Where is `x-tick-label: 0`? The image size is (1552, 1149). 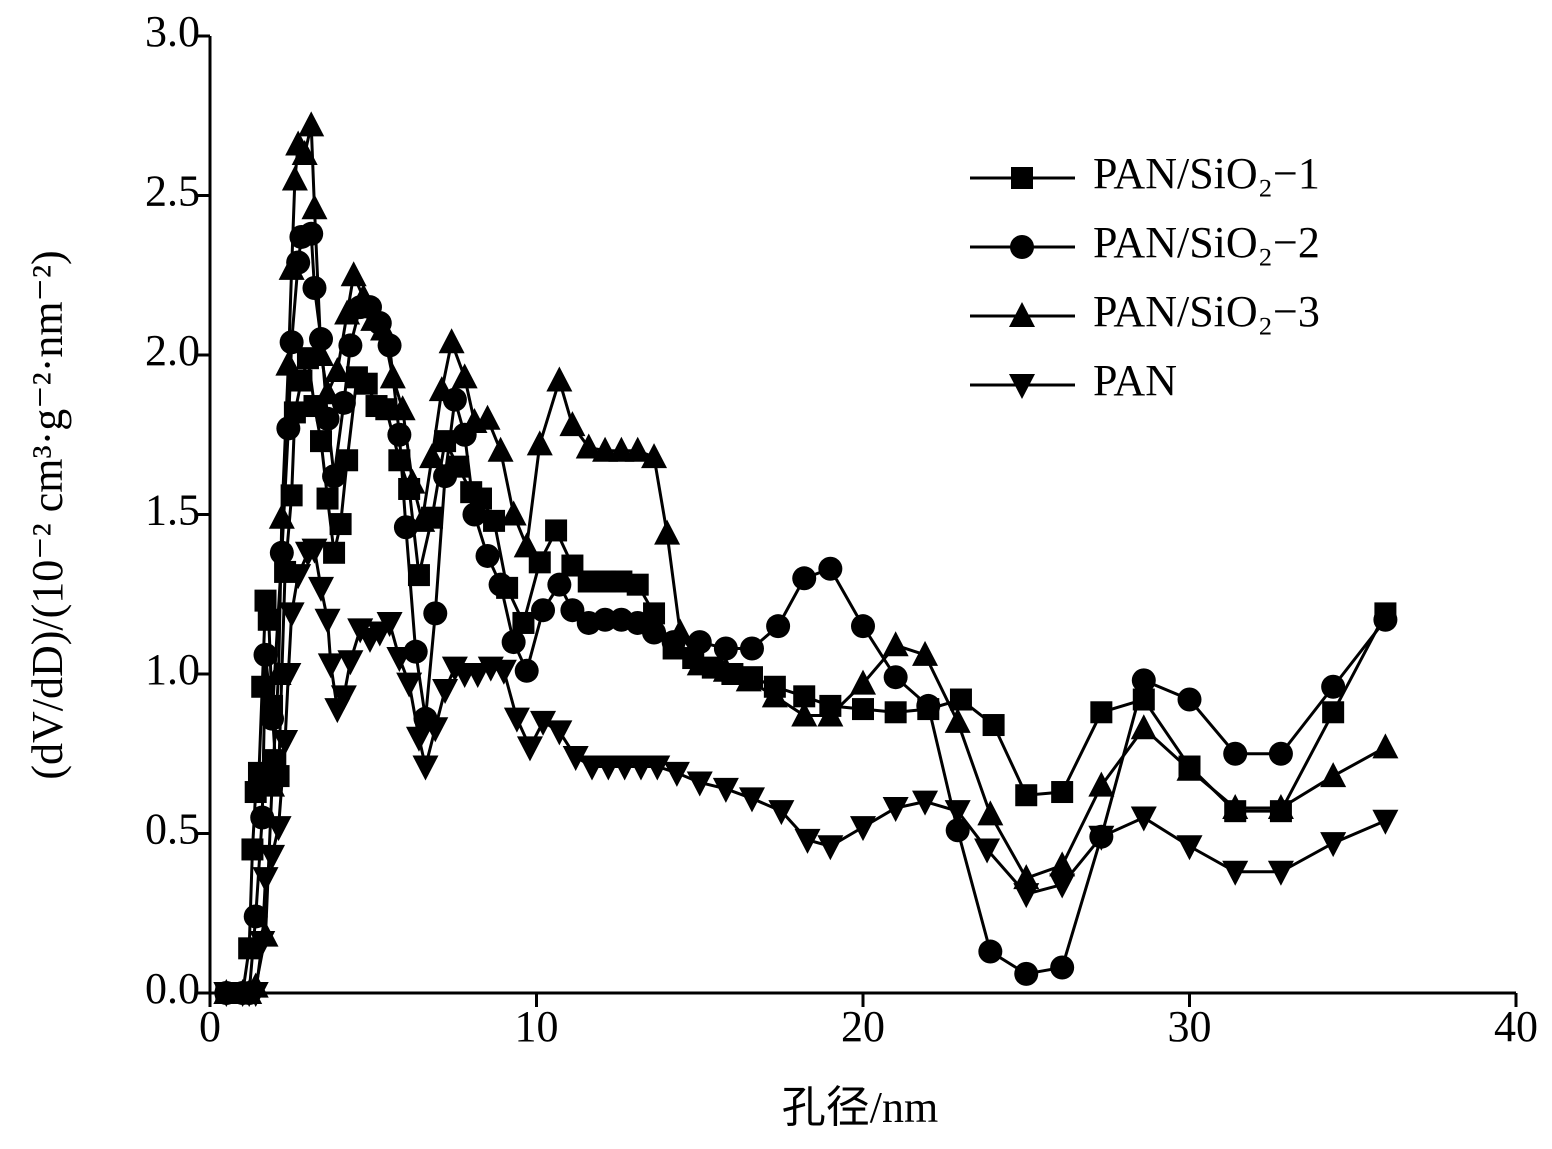
x-tick-label: 0 is located at coordinates (210, 1026).